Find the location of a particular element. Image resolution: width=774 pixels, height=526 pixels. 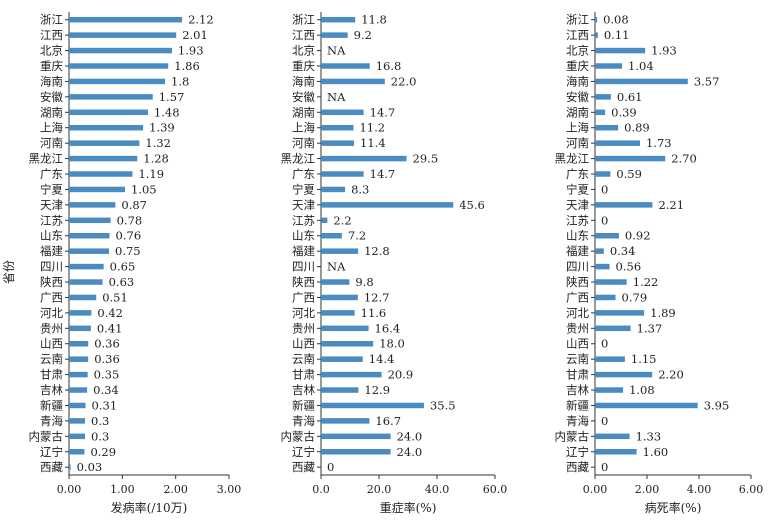

category-label: 河北 is located at coordinates (577, 313).